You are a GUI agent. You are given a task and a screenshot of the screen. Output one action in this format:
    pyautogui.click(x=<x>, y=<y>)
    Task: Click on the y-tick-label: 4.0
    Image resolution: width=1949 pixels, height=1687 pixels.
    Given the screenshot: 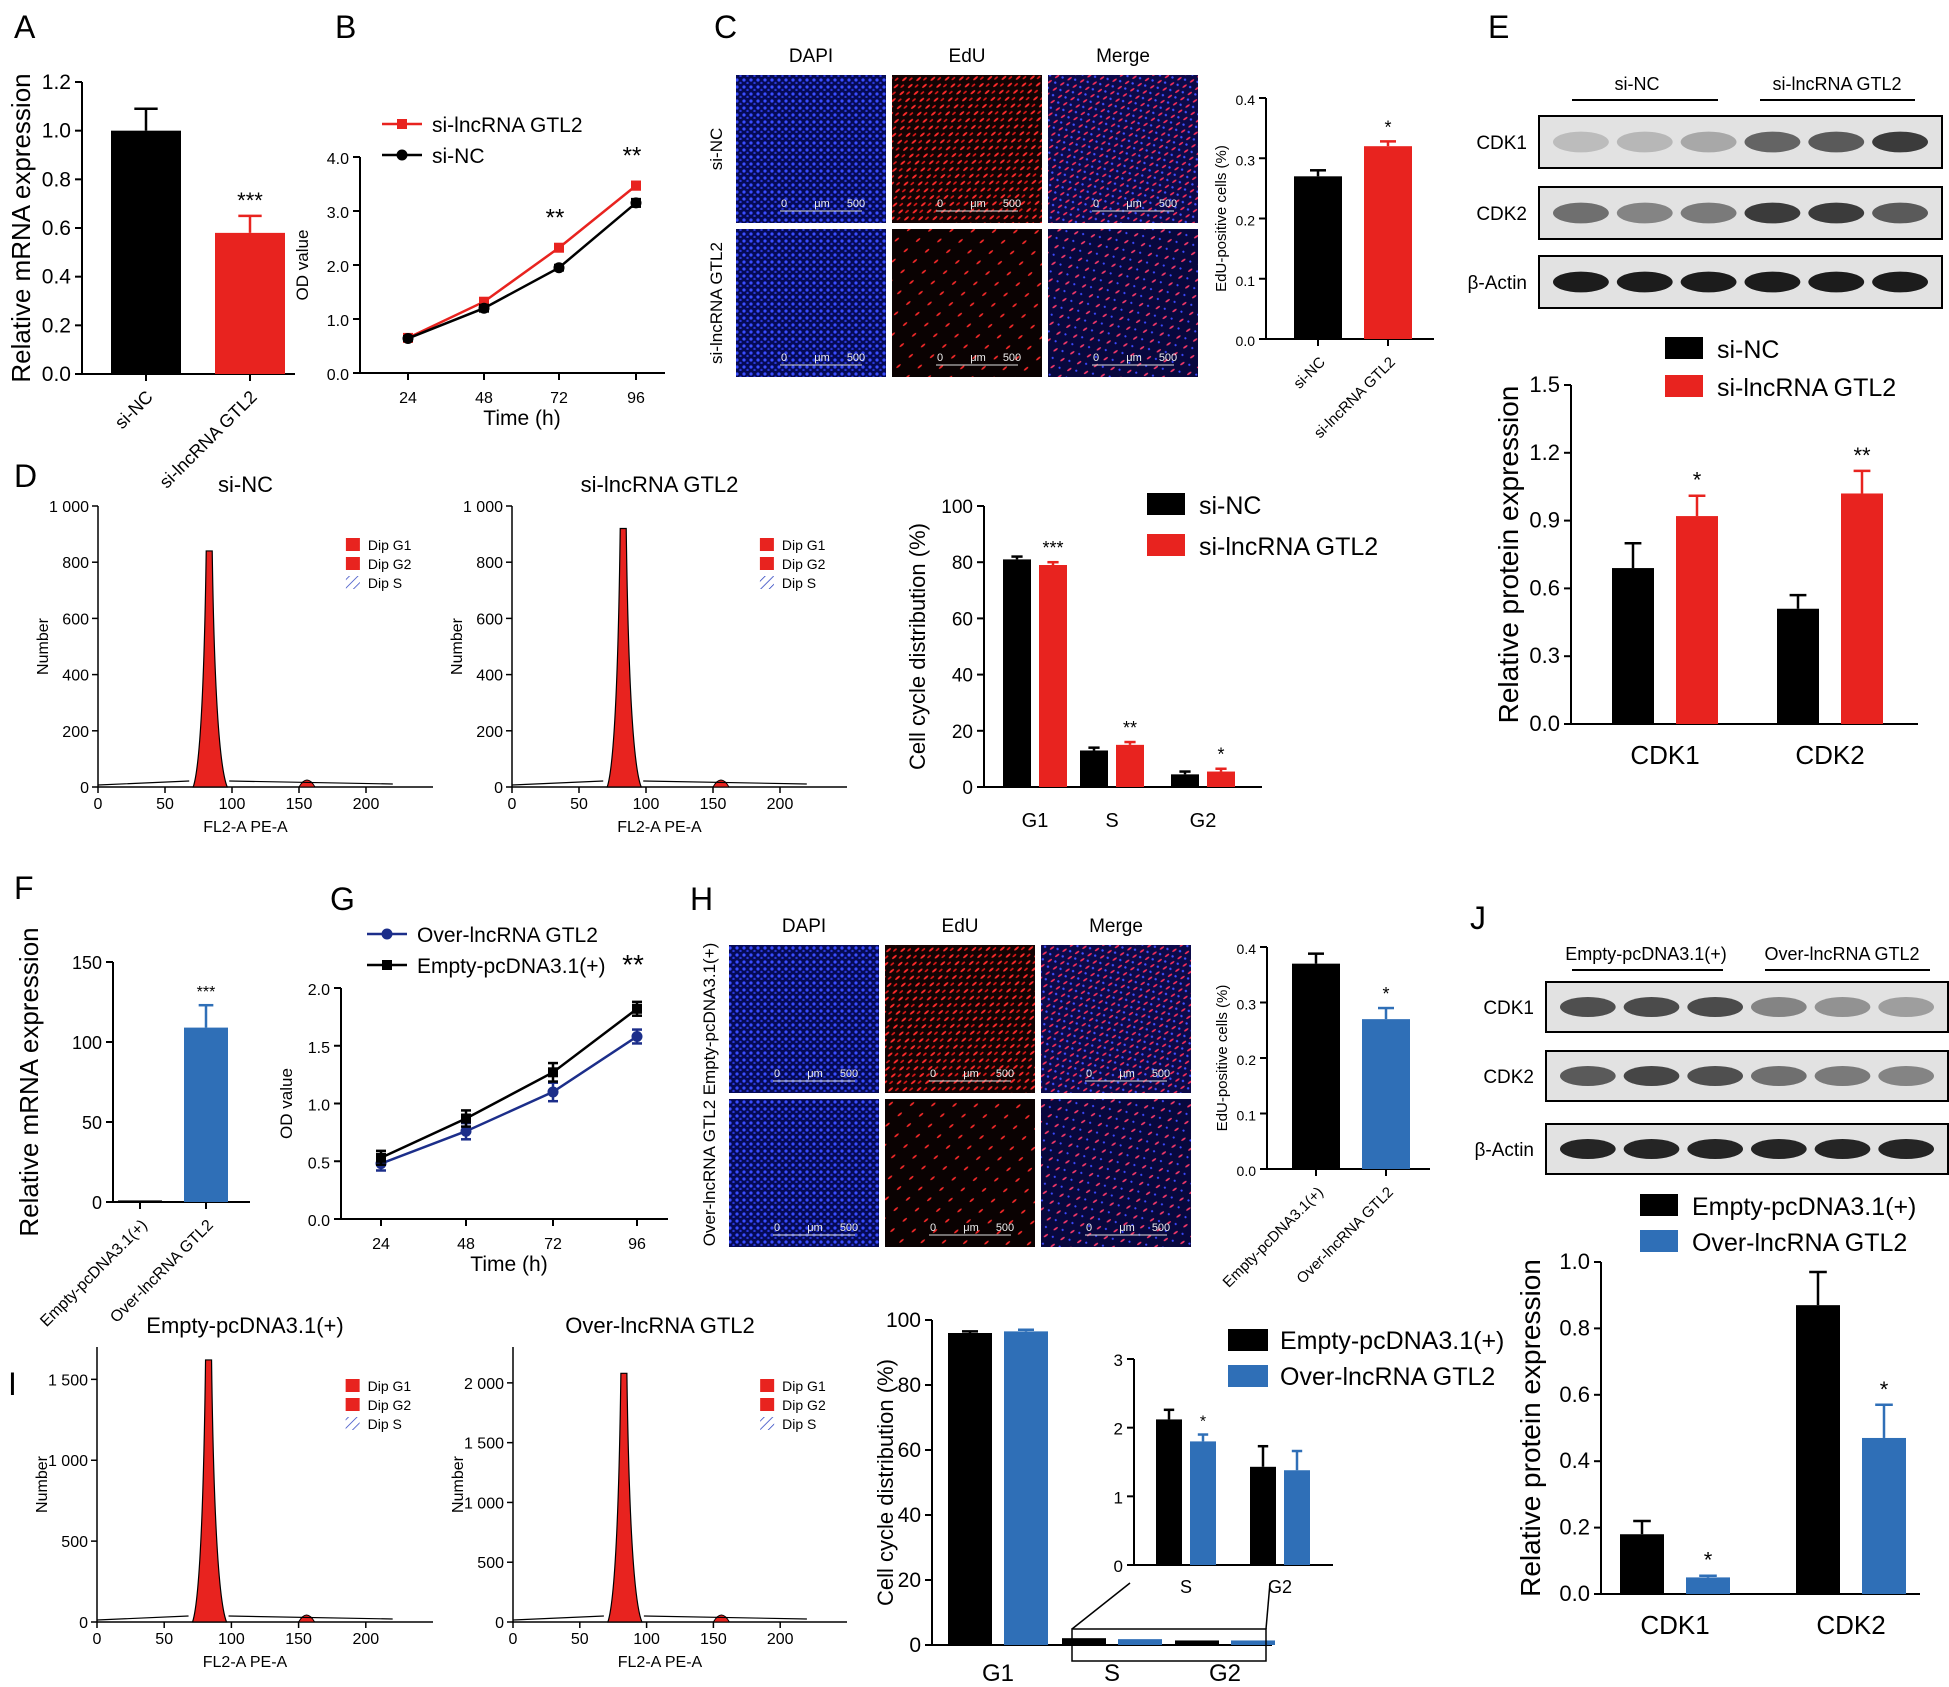 What is the action you would take?
    pyautogui.click(x=338, y=159)
    